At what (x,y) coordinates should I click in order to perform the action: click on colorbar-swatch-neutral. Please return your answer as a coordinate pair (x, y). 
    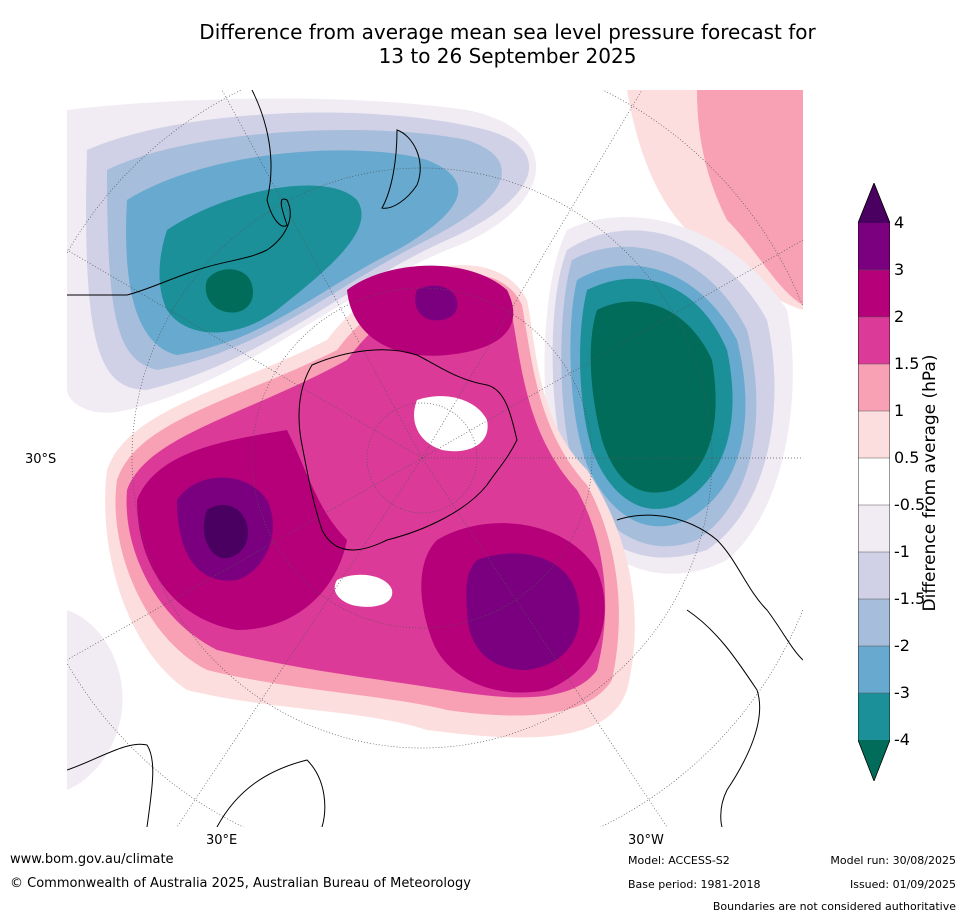
    Looking at the image, I should click on (874, 481).